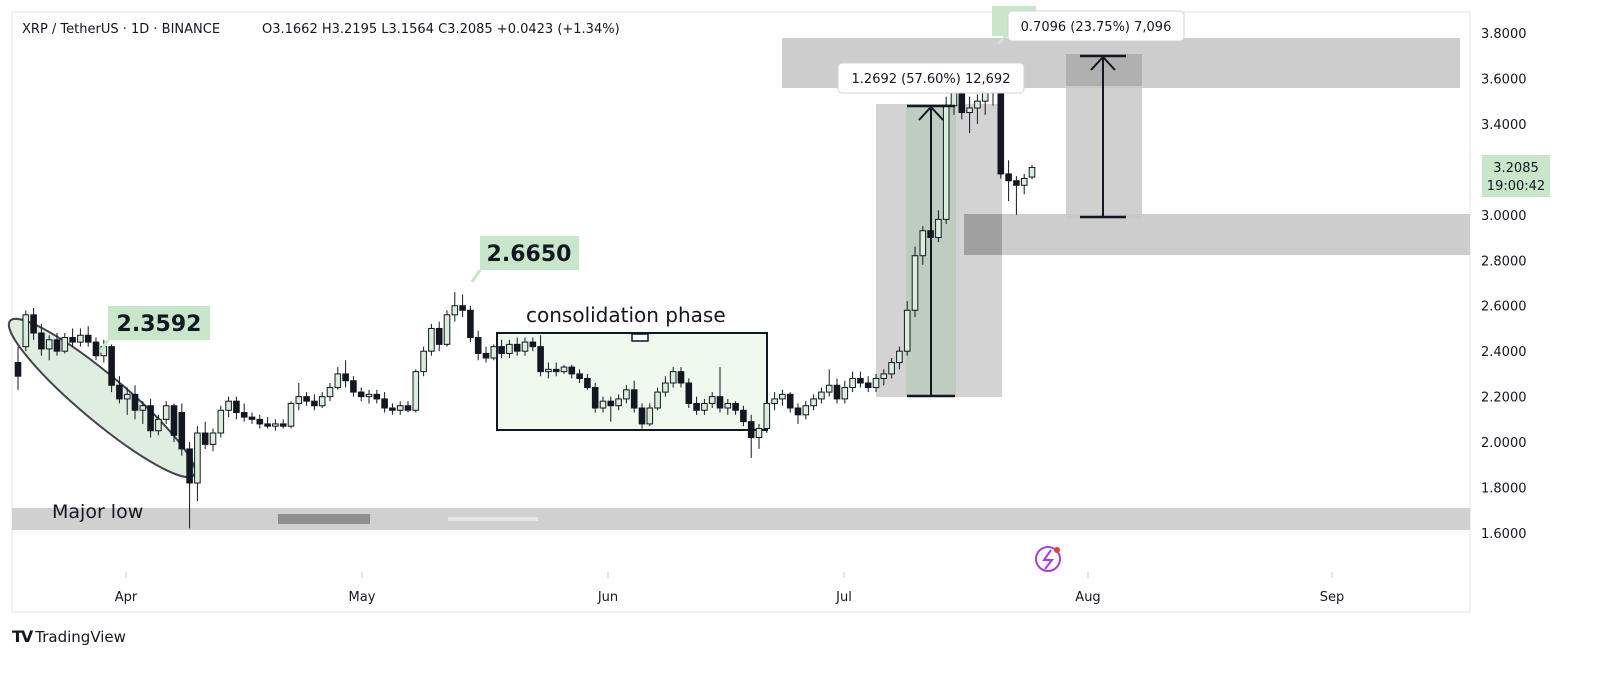  Describe the element at coordinates (1504, 352) in the screenshot. I see `price-tick-label: 2.4000` at that location.